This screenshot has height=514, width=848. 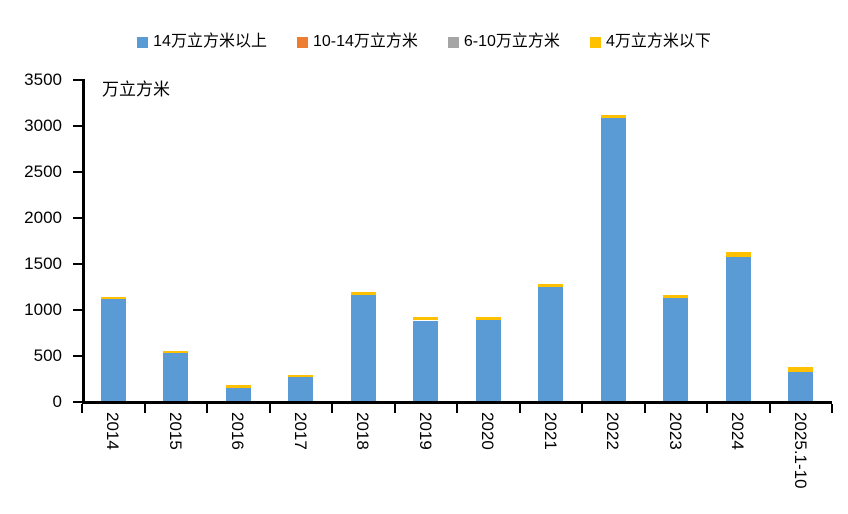 What do you see at coordinates (800, 450) in the screenshot?
I see `x-tick-label: 2025.1-10` at bounding box center [800, 450].